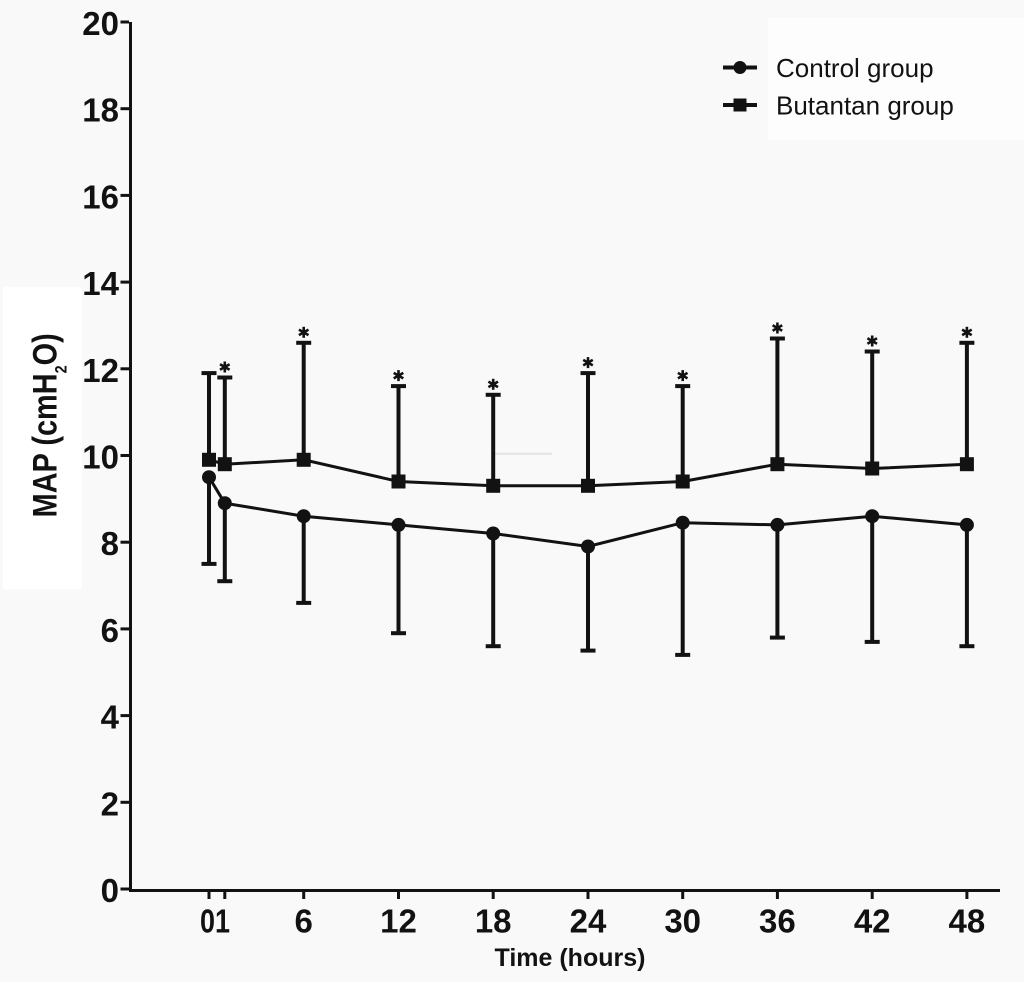 The image size is (1024, 982). What do you see at coordinates (855, 68) in the screenshot?
I see `svg-text: Control group` at bounding box center [855, 68].